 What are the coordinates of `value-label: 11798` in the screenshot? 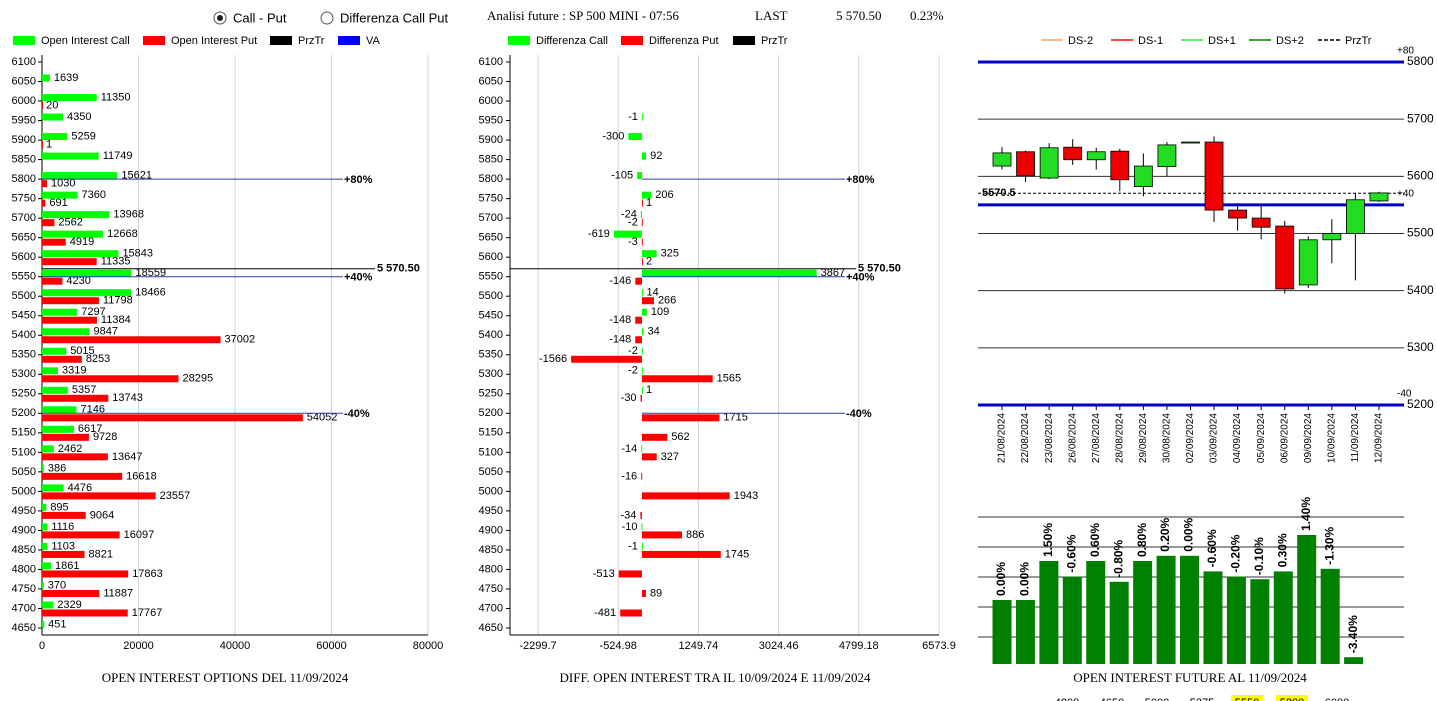 It's located at (118, 301).